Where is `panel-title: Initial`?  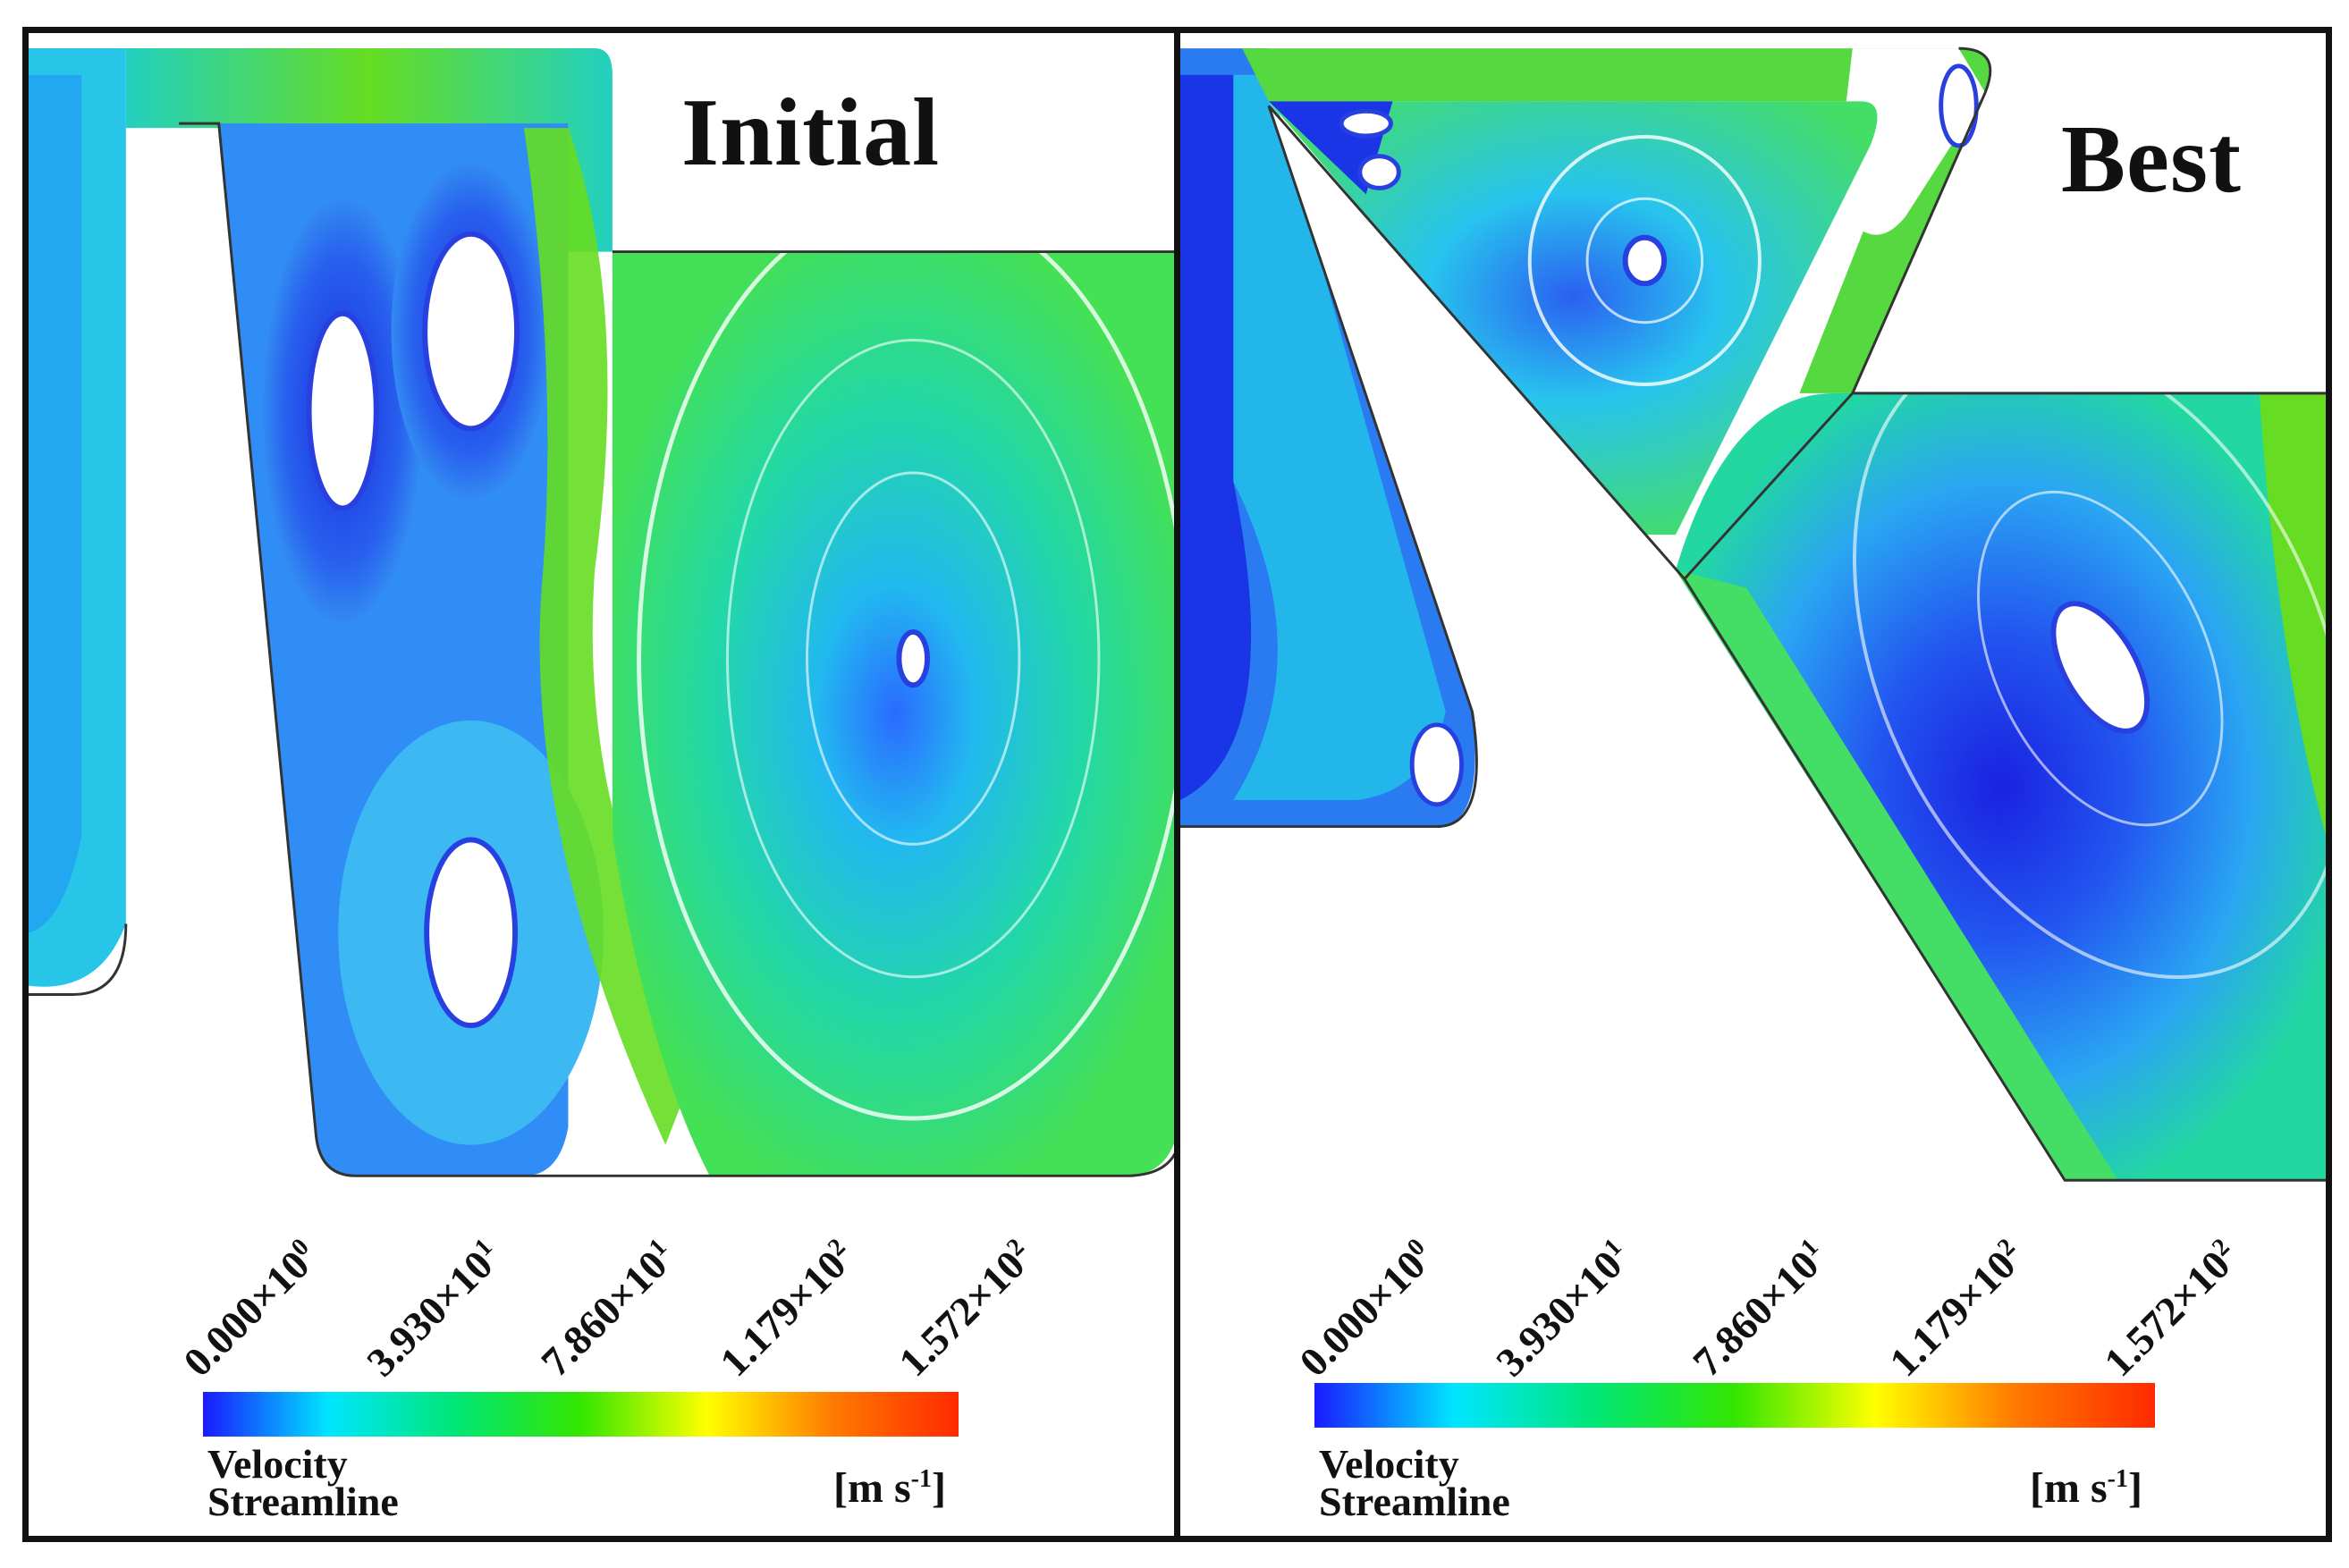
panel-title: Initial is located at coordinates (811, 133).